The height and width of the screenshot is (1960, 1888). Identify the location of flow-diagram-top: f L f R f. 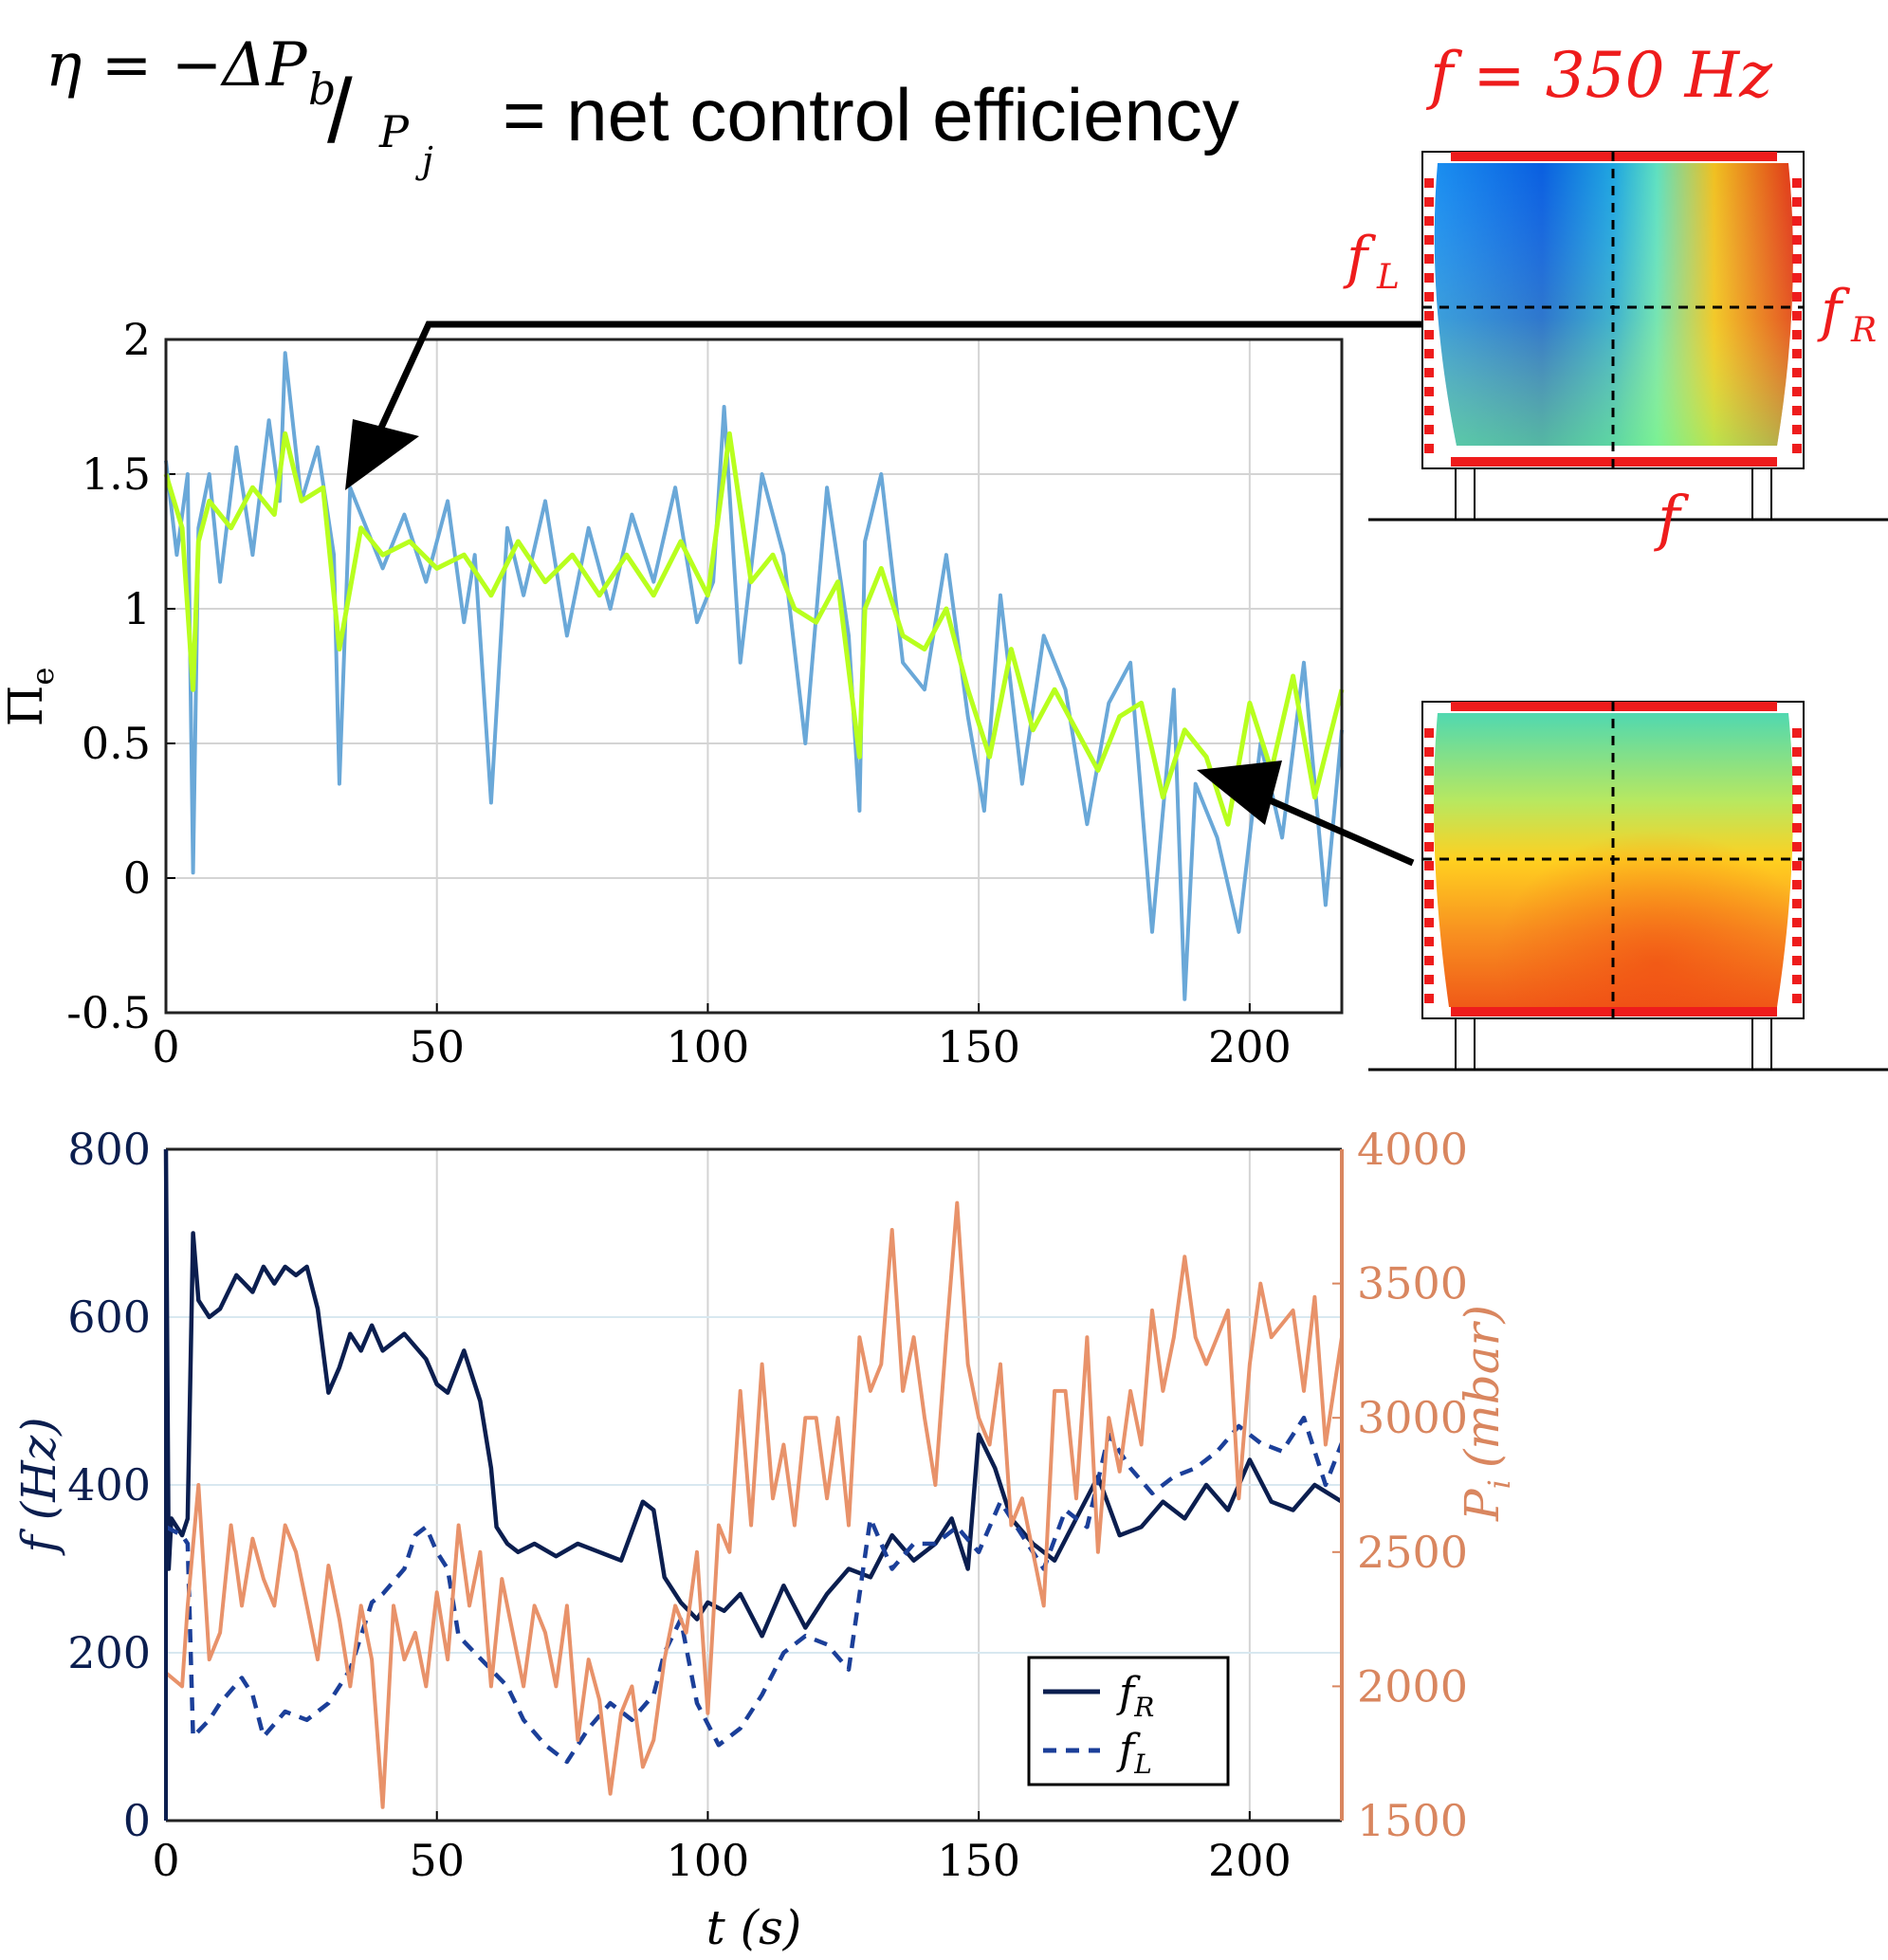
(1616, 352).